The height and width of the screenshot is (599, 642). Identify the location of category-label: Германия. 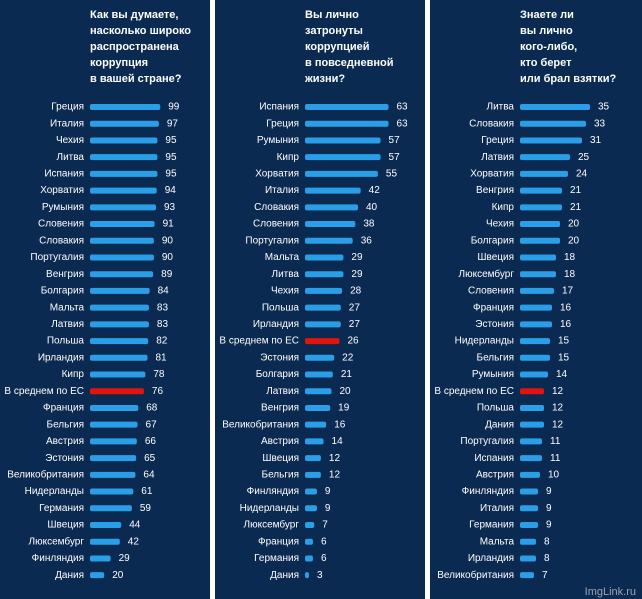
(61, 508).